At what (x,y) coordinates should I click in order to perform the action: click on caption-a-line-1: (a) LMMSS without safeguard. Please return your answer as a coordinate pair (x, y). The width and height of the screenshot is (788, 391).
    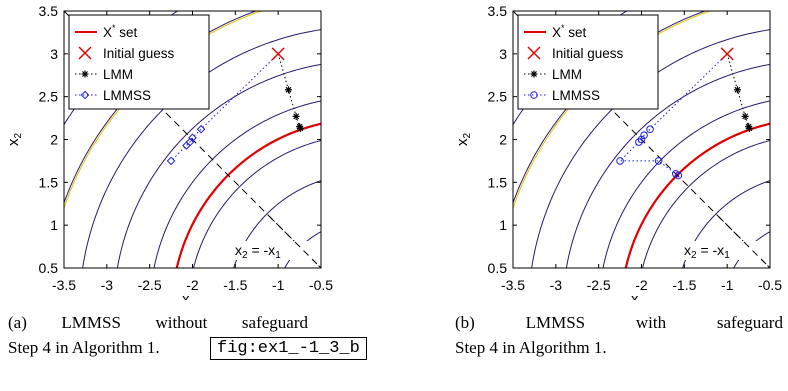
    Looking at the image, I should click on (158, 322).